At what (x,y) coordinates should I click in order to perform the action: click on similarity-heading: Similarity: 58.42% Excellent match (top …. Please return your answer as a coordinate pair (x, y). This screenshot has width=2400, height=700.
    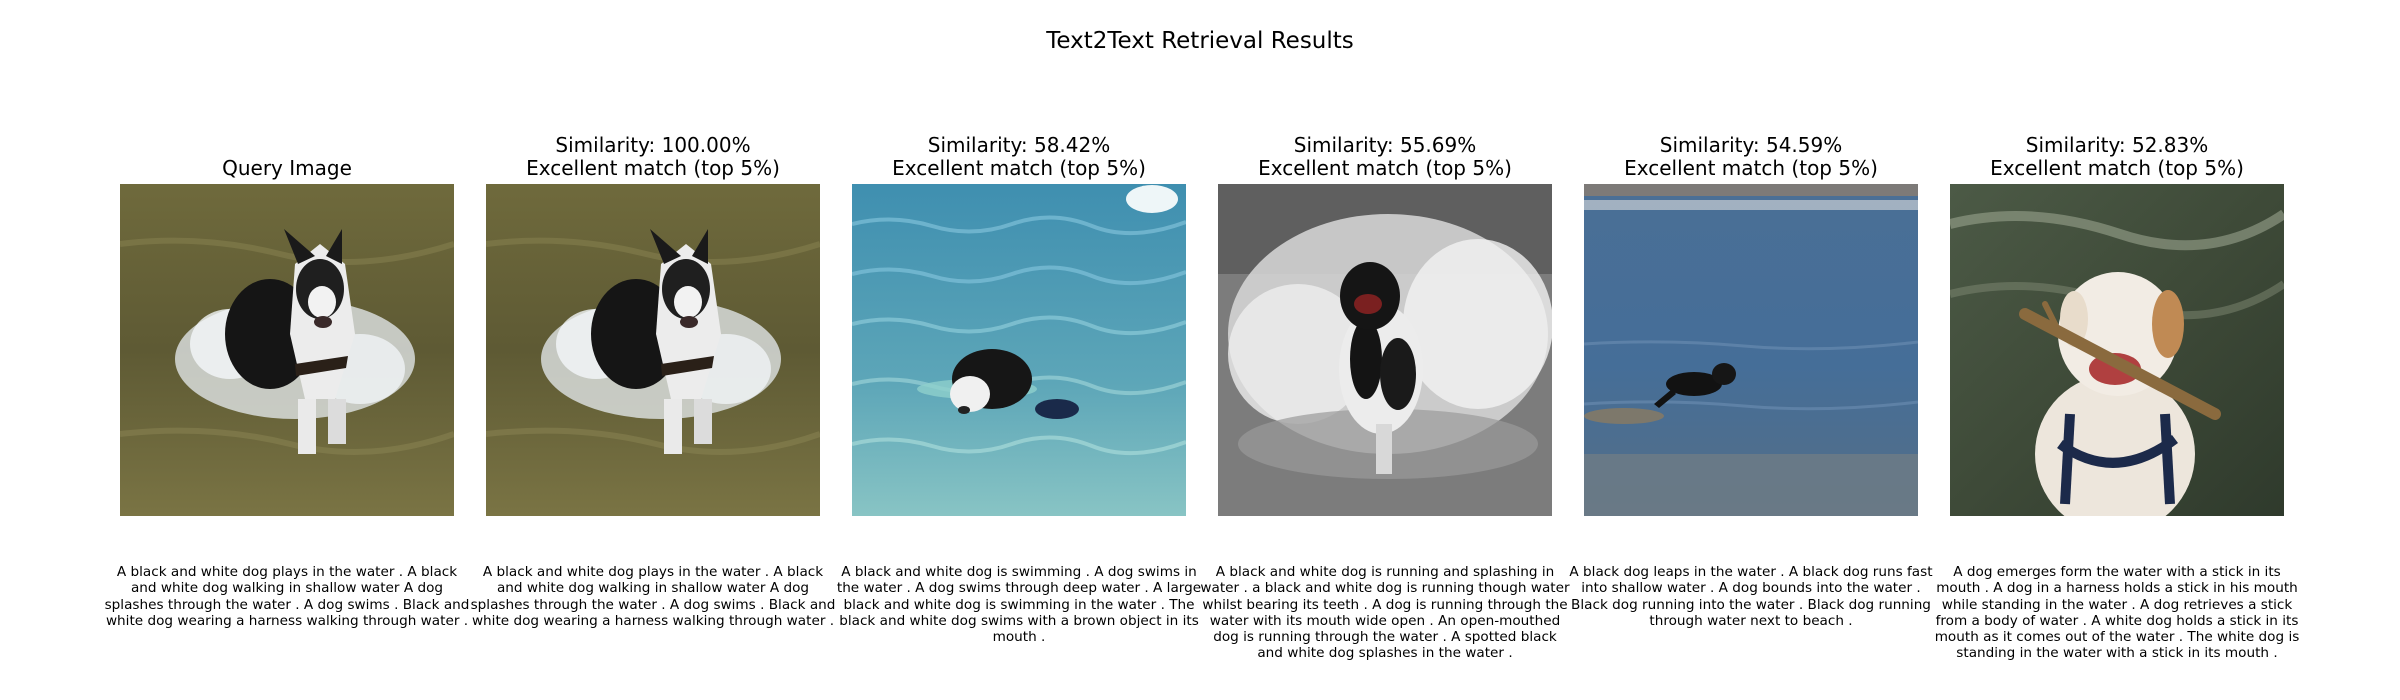
    Looking at the image, I should click on (1019, 156).